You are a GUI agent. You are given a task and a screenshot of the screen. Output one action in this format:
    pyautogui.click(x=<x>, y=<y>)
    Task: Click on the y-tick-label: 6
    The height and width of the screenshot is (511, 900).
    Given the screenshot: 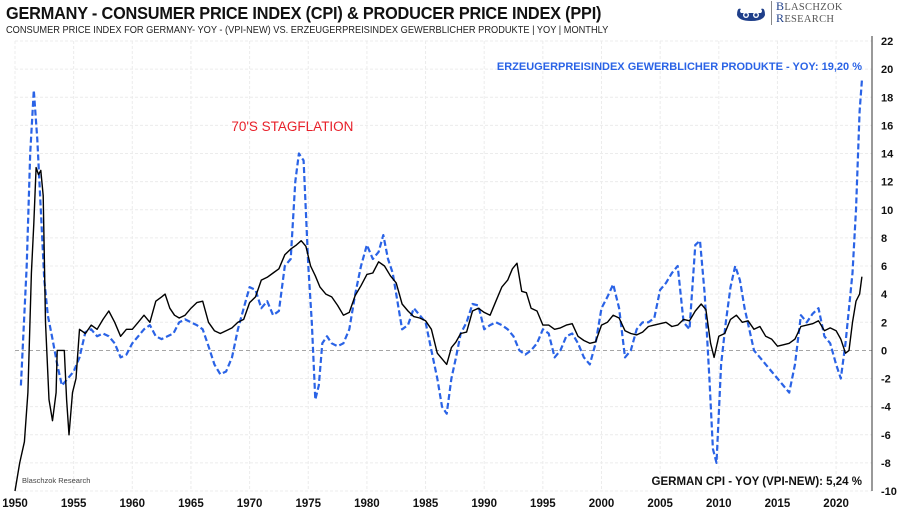 What is the action you would take?
    pyautogui.click(x=884, y=267)
    